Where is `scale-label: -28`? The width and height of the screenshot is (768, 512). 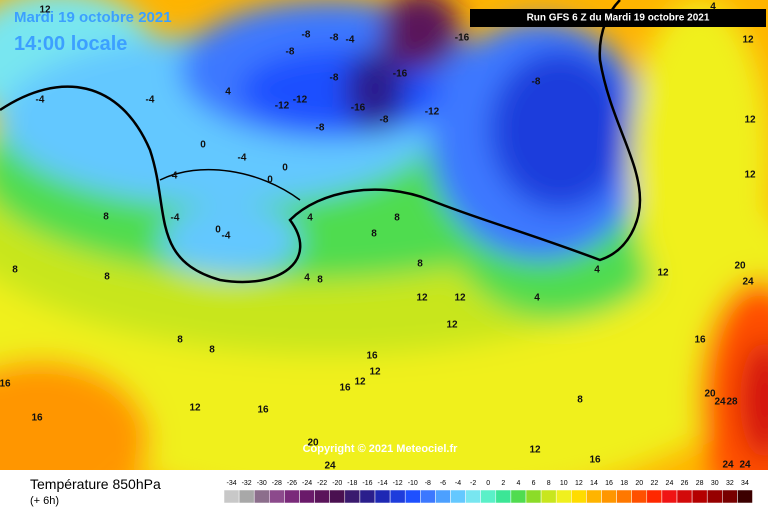 scale-label: -28 is located at coordinates (277, 483).